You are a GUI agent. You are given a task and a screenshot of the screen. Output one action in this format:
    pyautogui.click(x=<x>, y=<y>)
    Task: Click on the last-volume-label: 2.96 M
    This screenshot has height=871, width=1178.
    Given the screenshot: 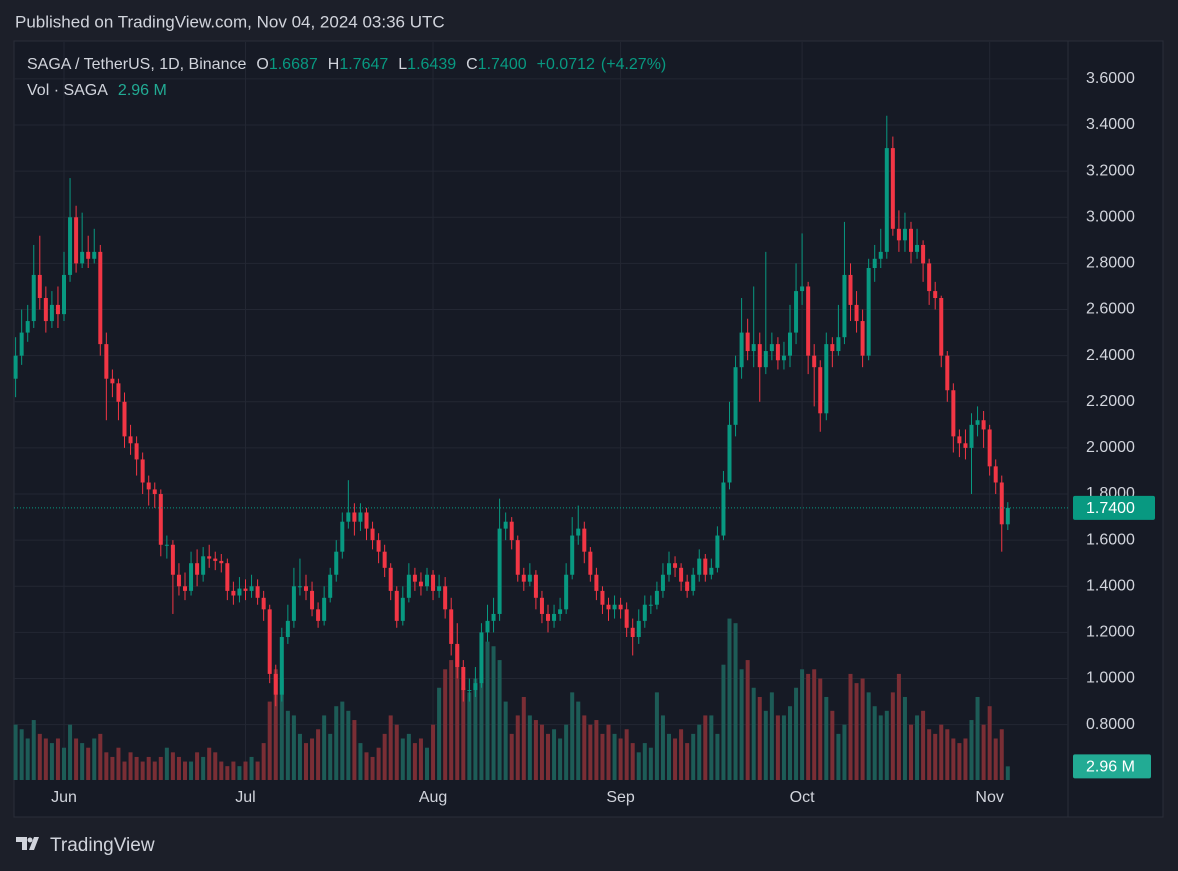 What is the action you would take?
    pyautogui.click(x=1110, y=767)
    